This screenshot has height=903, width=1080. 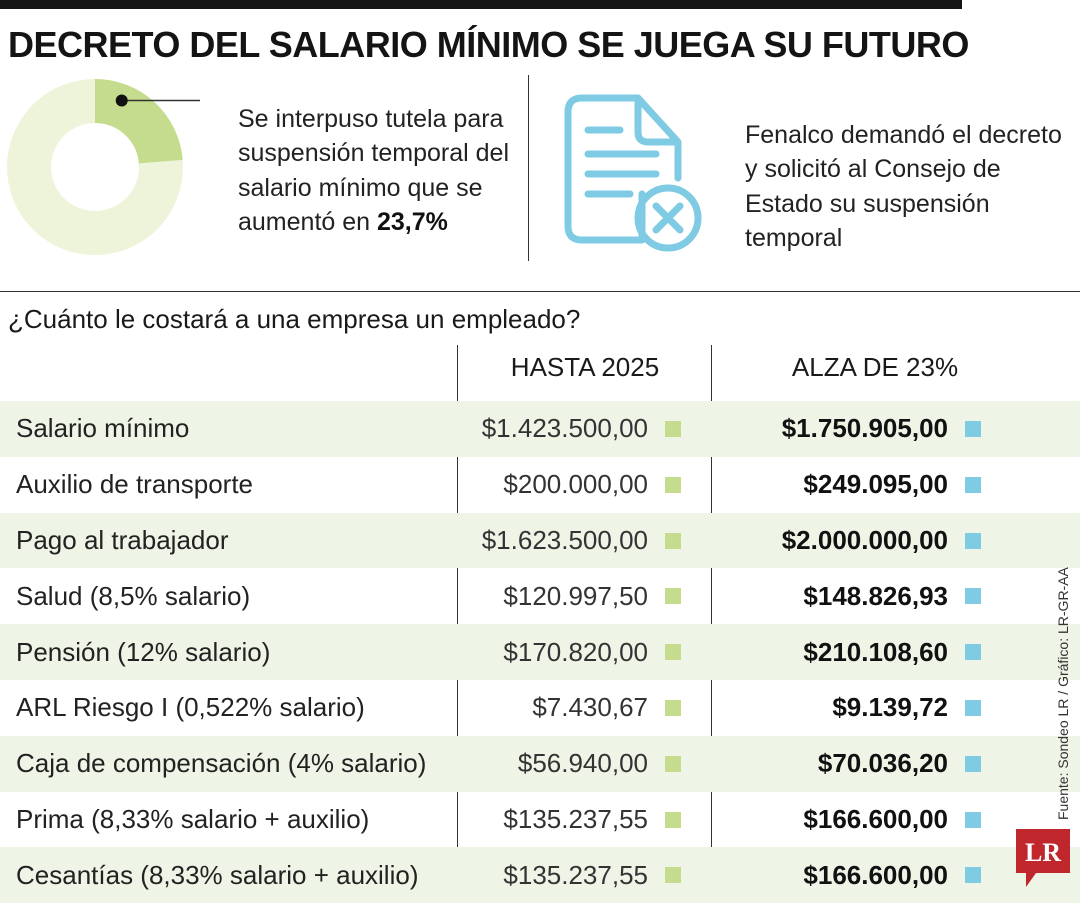 What do you see at coordinates (528, 168) in the screenshot?
I see `summary-divider` at bounding box center [528, 168].